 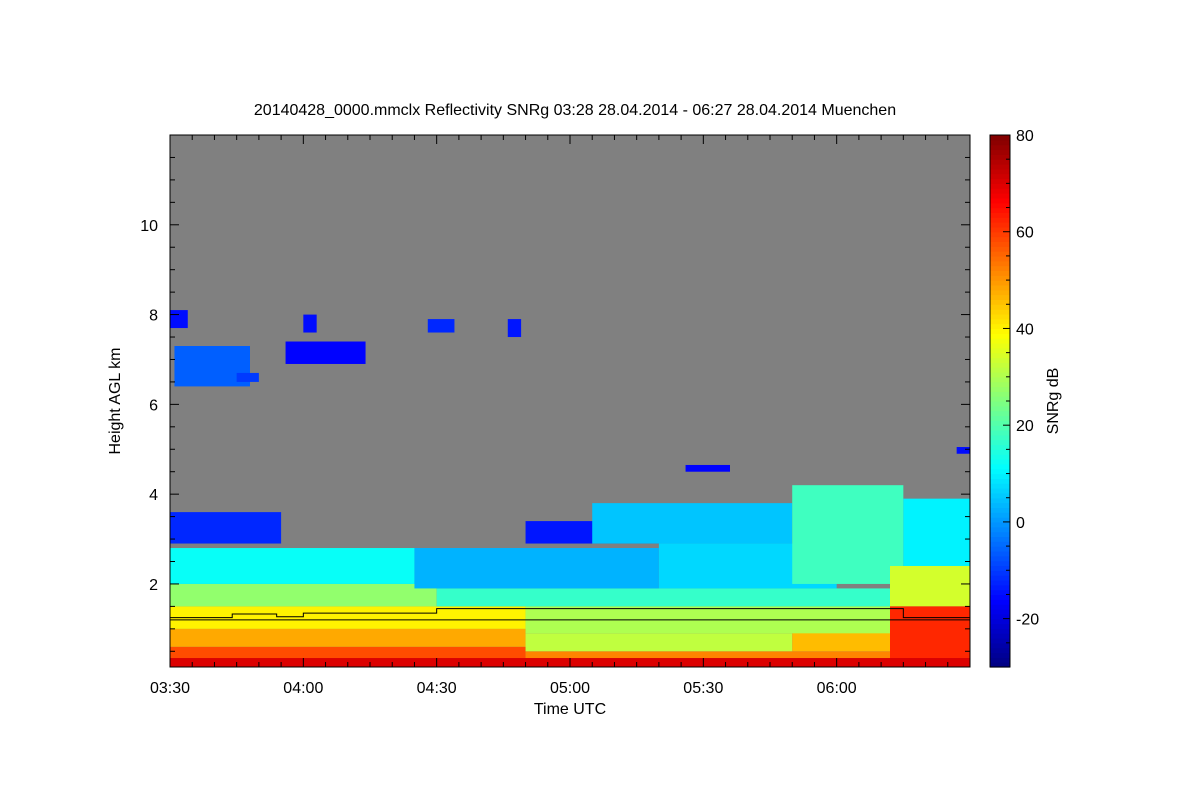 I want to click on colorbar-tick-label: 20, so click(x=1025, y=426).